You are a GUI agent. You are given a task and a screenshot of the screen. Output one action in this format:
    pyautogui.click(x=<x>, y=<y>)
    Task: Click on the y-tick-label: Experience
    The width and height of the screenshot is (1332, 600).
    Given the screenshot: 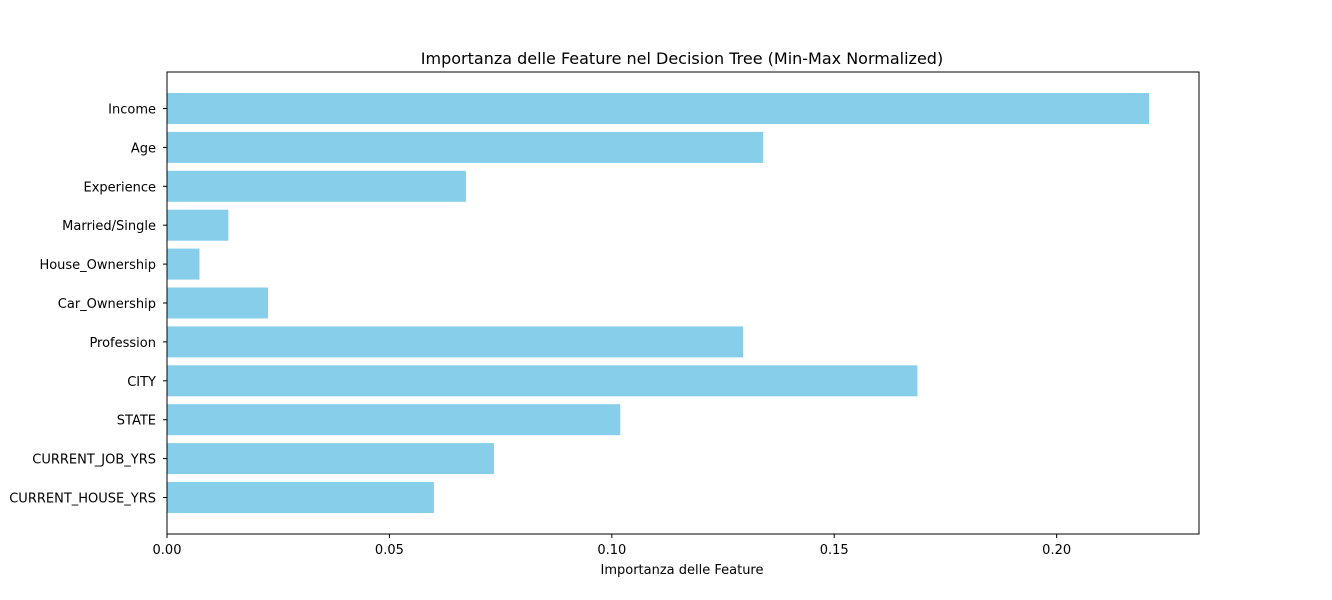 What is the action you would take?
    pyautogui.click(x=120, y=187)
    